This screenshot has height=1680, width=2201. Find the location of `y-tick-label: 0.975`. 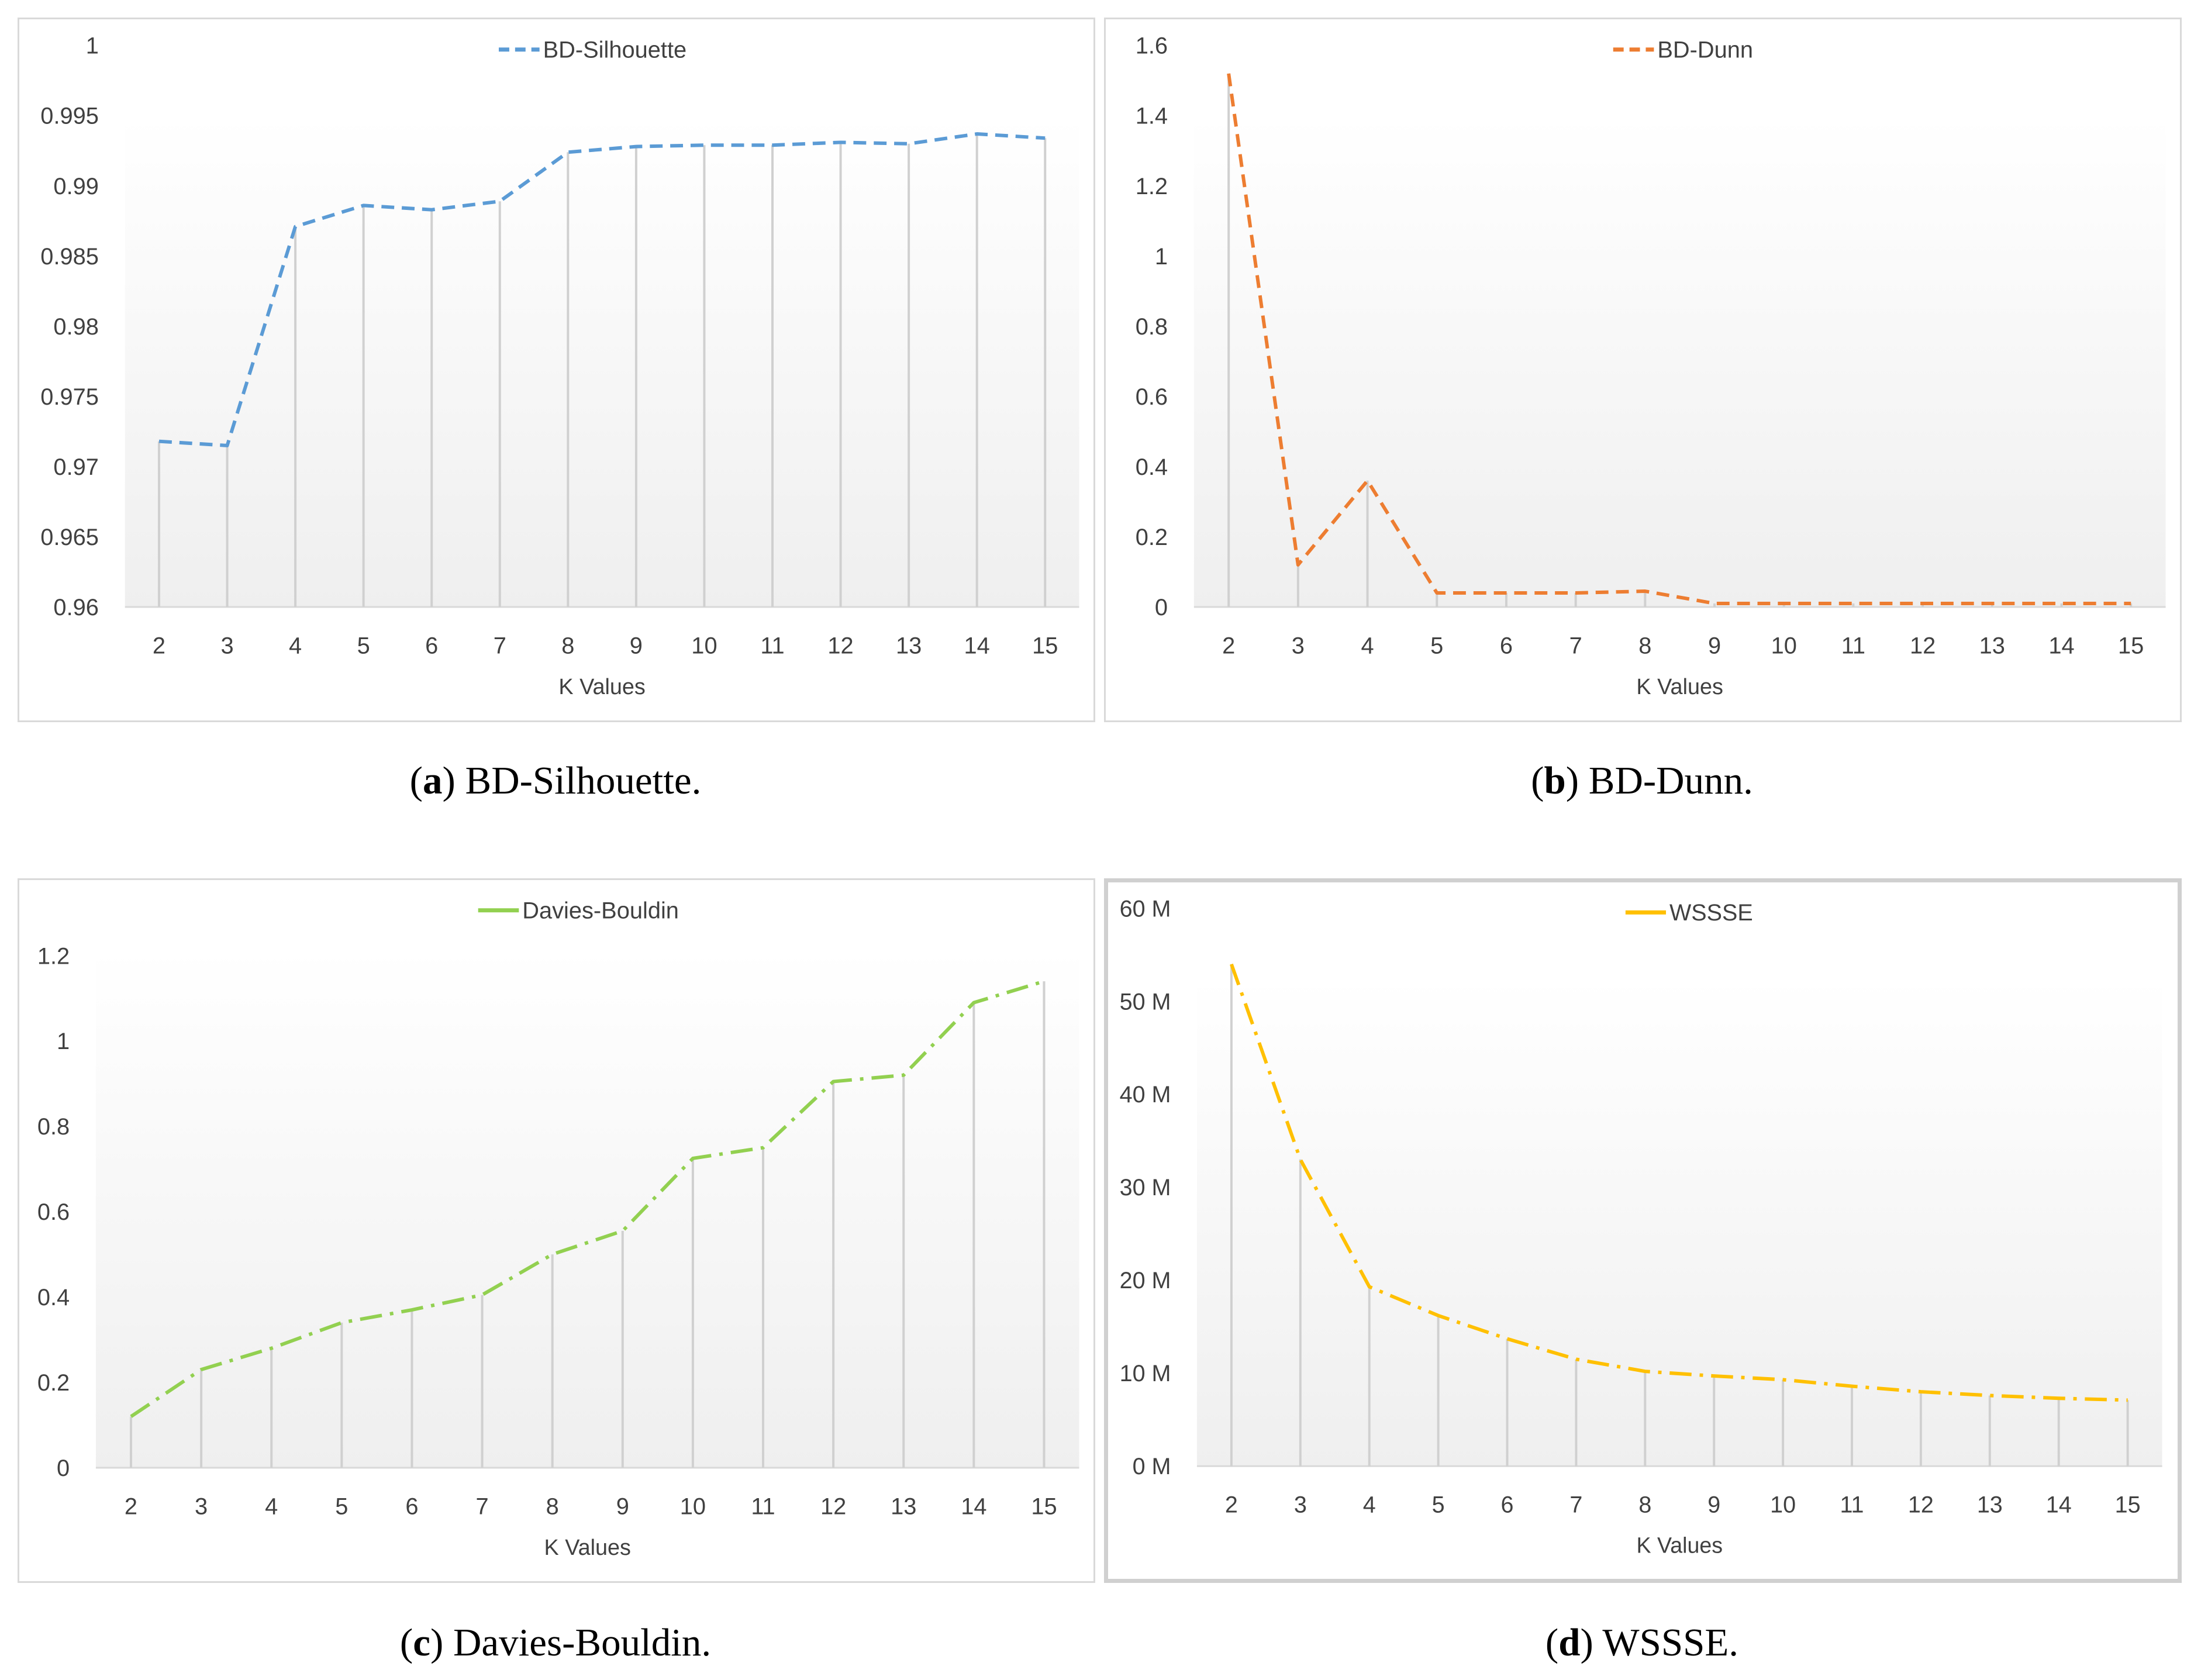

y-tick-label: 0.975 is located at coordinates (69, 397).